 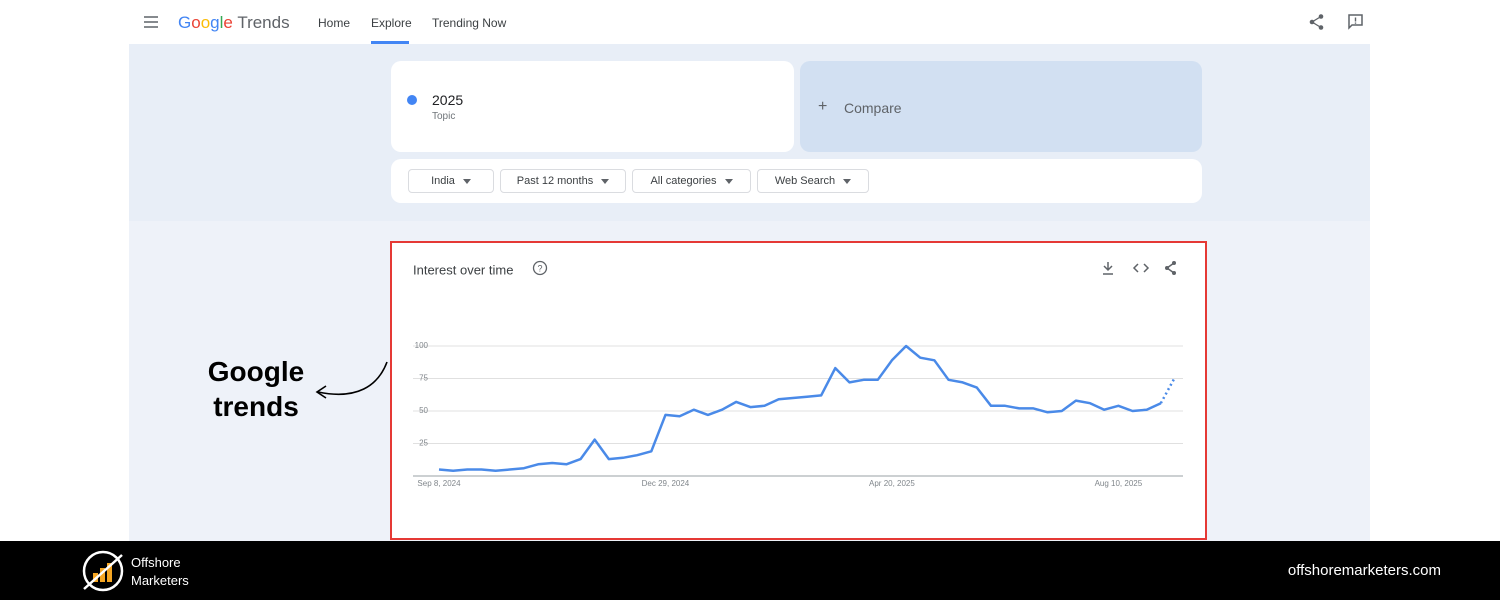 I want to click on x-tick-label: Apr 20, 2025, so click(x=892, y=483).